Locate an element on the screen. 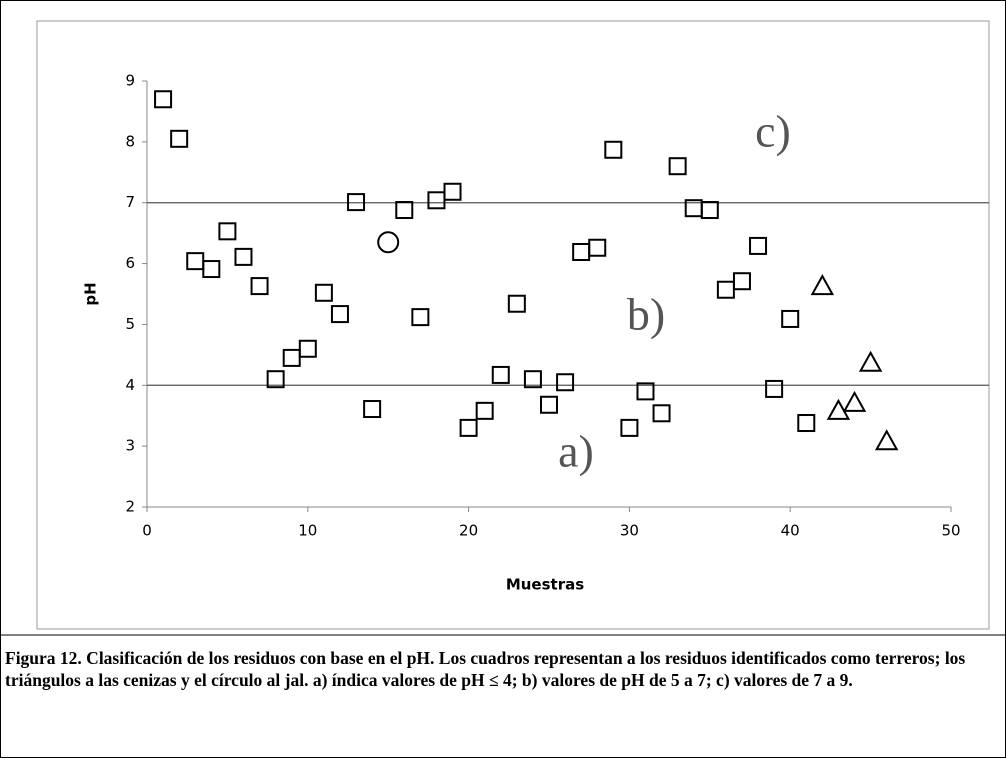 Image resolution: width=1006 pixels, height=758 pixels. y-tick-label: 9 is located at coordinates (130, 81).